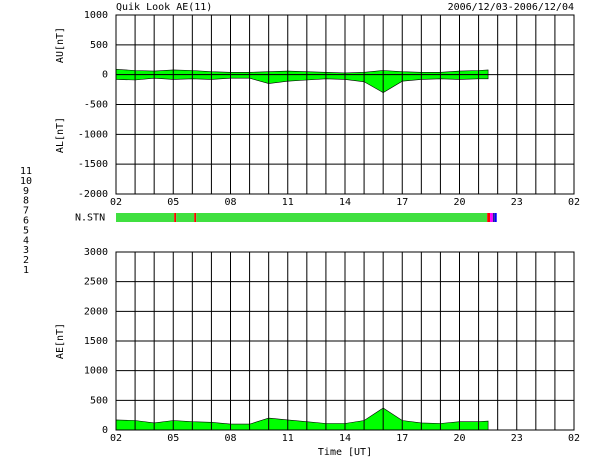 The width and height of the screenshot is (590, 460). Describe the element at coordinates (26, 230) in the screenshot. I see `legend-label: 5` at that location.